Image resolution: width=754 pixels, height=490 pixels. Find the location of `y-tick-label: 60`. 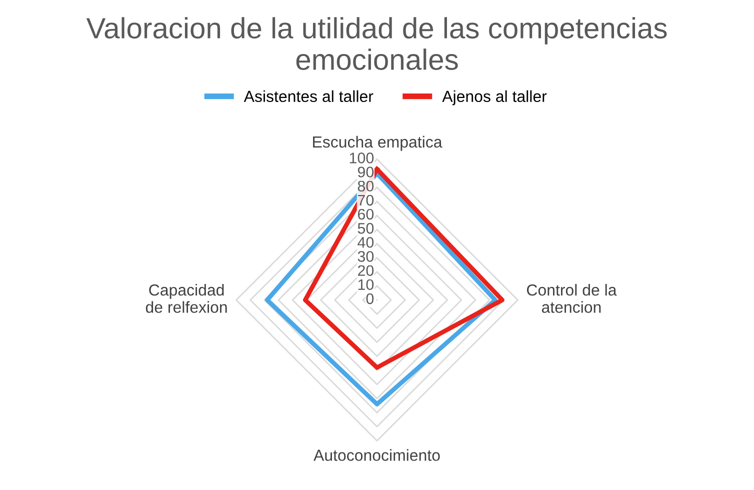

y-tick-label: 60 is located at coordinates (366, 214).